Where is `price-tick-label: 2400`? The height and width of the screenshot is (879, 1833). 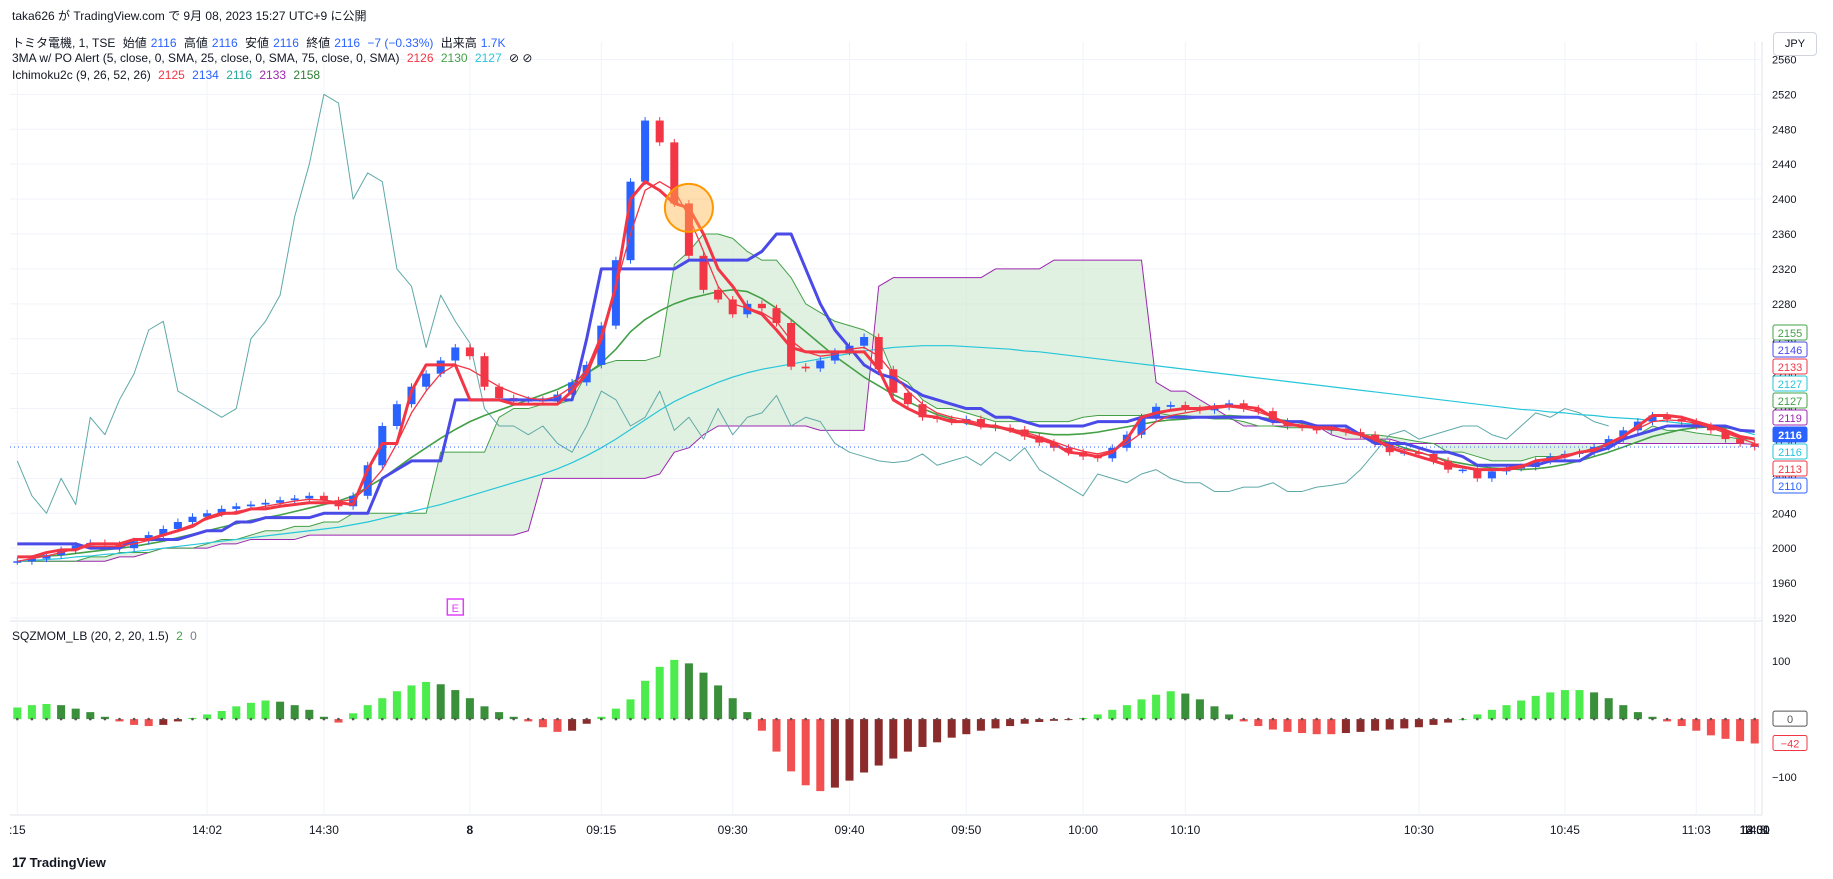 price-tick-label: 2400 is located at coordinates (1784, 200).